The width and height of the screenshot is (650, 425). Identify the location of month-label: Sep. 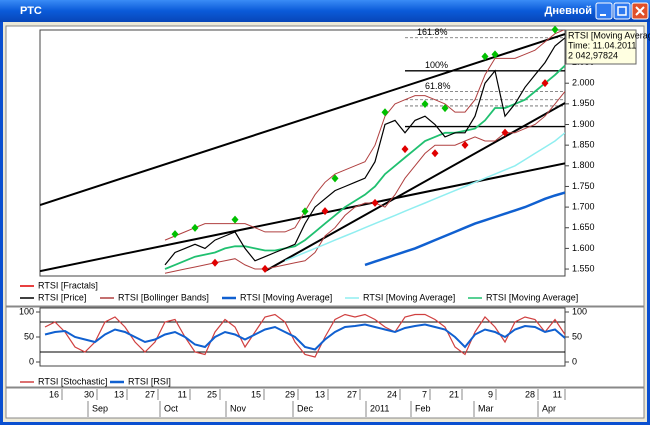
(100, 408).